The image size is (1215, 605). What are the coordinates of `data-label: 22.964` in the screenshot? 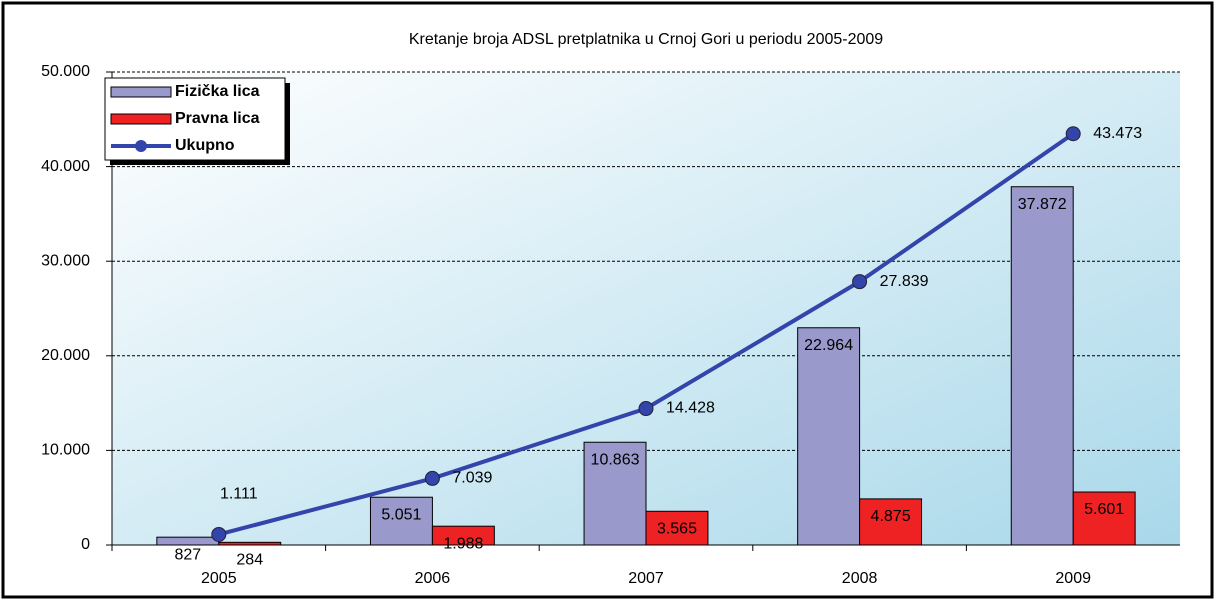 It's located at (828, 345).